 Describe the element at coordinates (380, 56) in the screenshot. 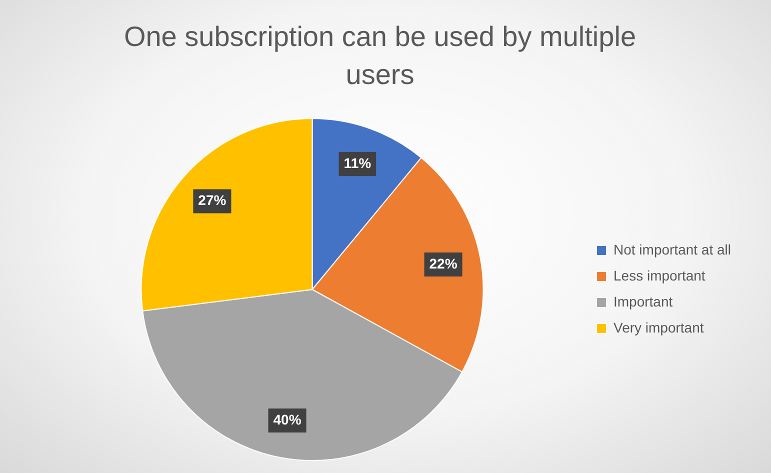

I see `chart-title: One subscription can be used by multiple users` at that location.